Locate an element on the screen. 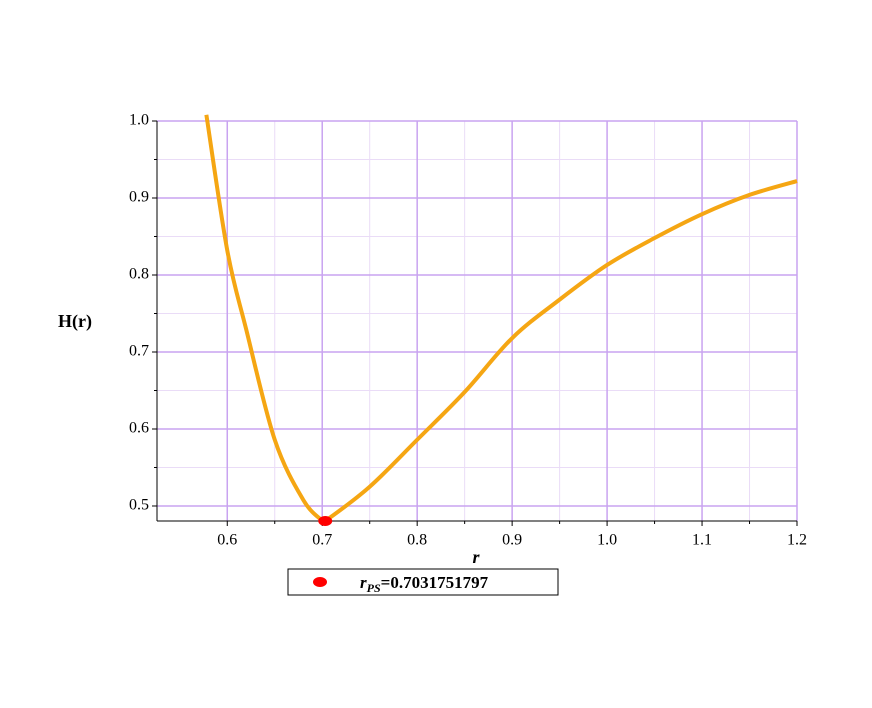 The height and width of the screenshot is (708, 872). x-tick-label: 0.9 is located at coordinates (512, 540).